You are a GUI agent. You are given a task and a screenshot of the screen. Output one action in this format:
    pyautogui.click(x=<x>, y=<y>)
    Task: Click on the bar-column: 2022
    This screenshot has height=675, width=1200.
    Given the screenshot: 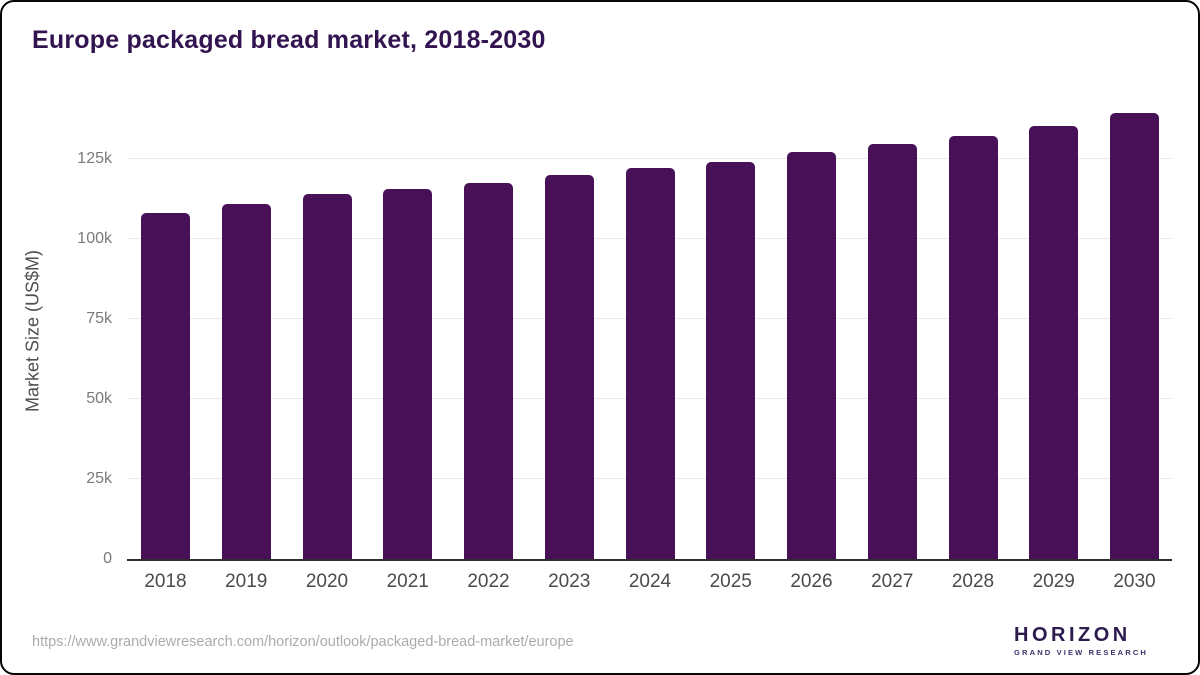 What is the action you would take?
    pyautogui.click(x=488, y=346)
    